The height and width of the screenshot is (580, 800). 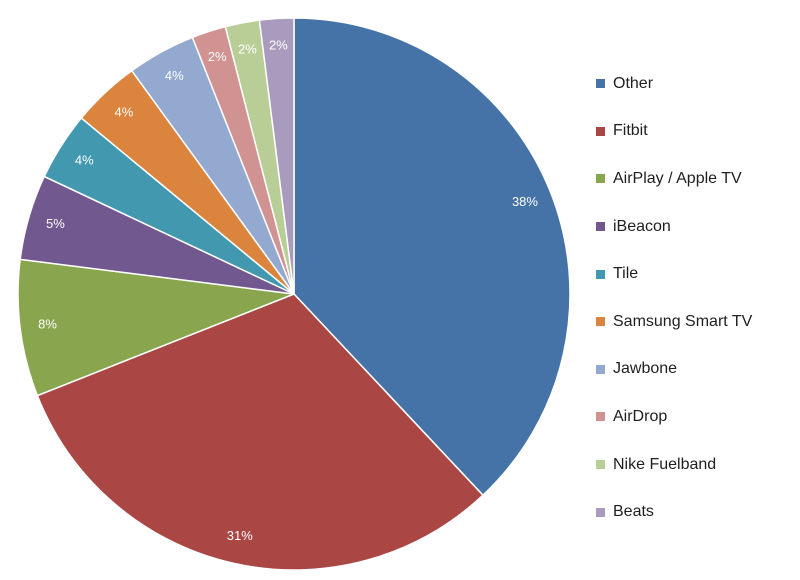 What do you see at coordinates (156, 327) in the screenshot?
I see `pie-slice-airplay-apple-tv` at bounding box center [156, 327].